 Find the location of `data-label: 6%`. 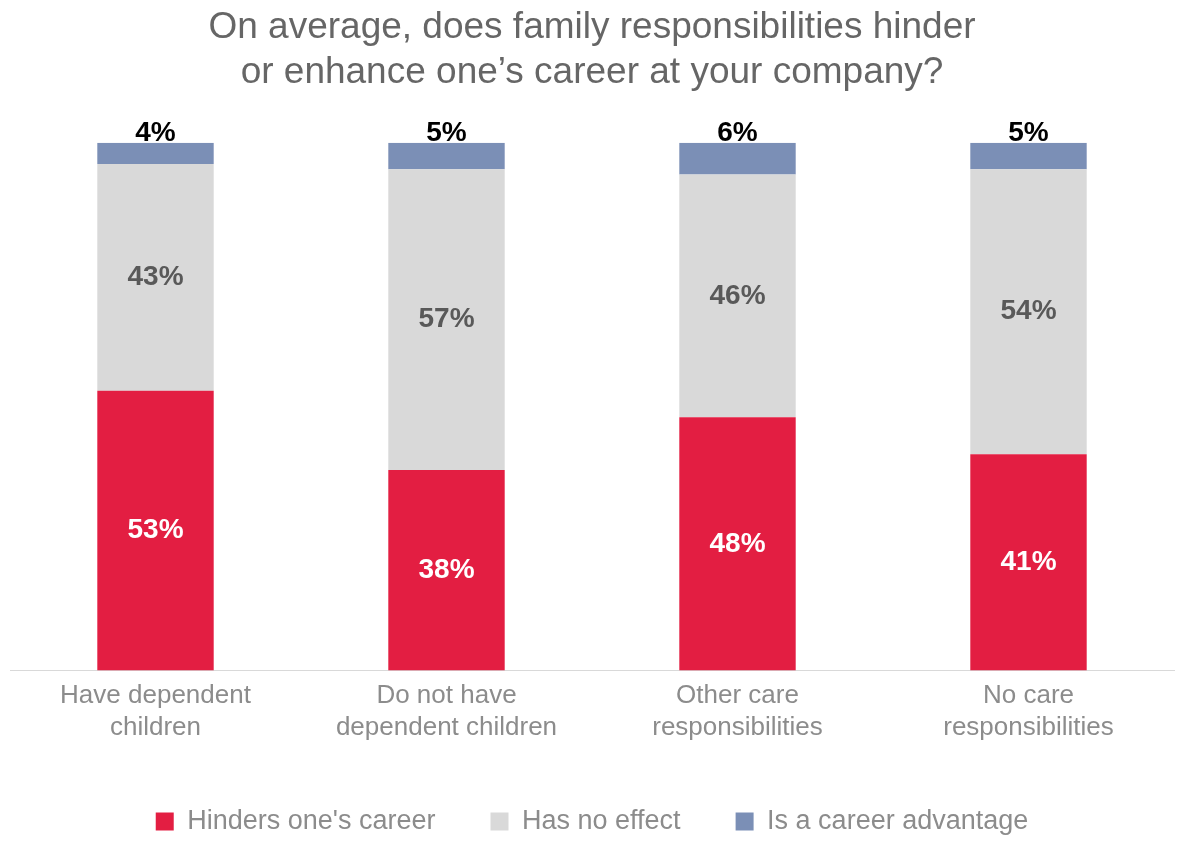

data-label: 6% is located at coordinates (737, 131).